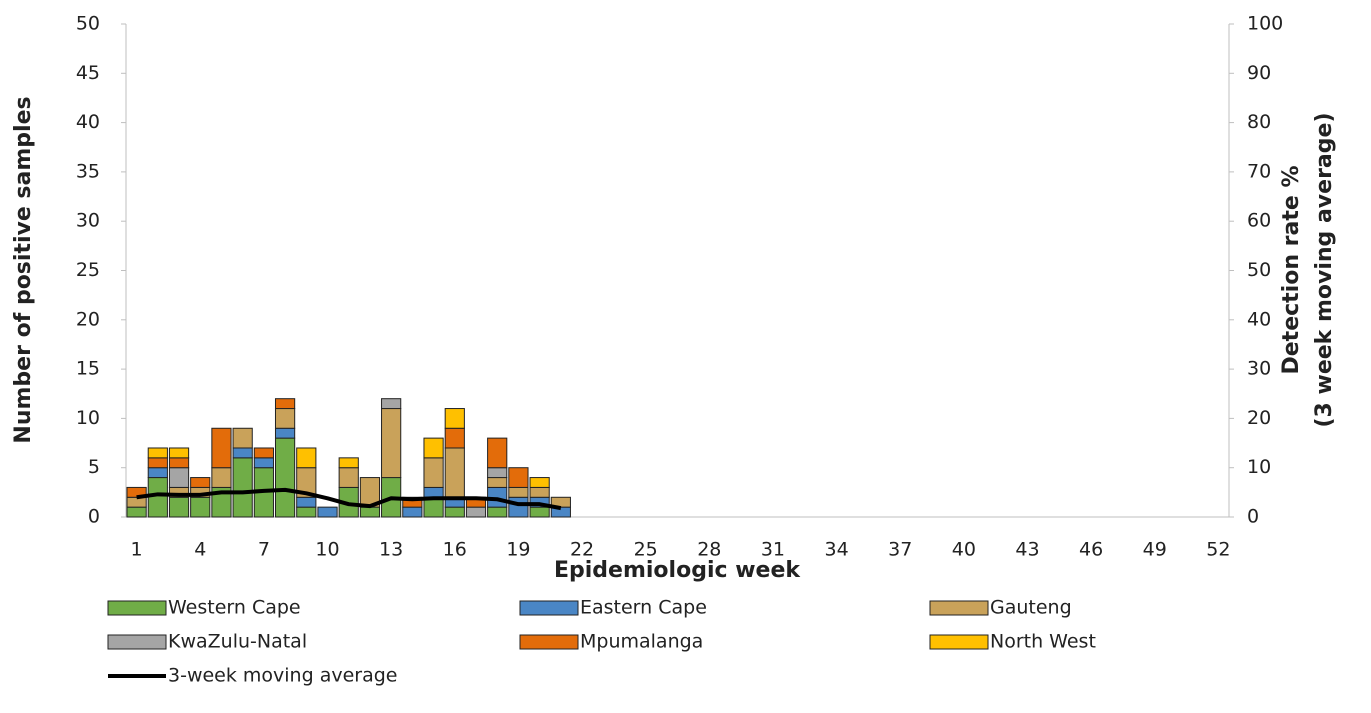 This screenshot has height=713, width=1371. What do you see at coordinates (455, 550) in the screenshot?
I see `x-tick-label: 16` at bounding box center [455, 550].